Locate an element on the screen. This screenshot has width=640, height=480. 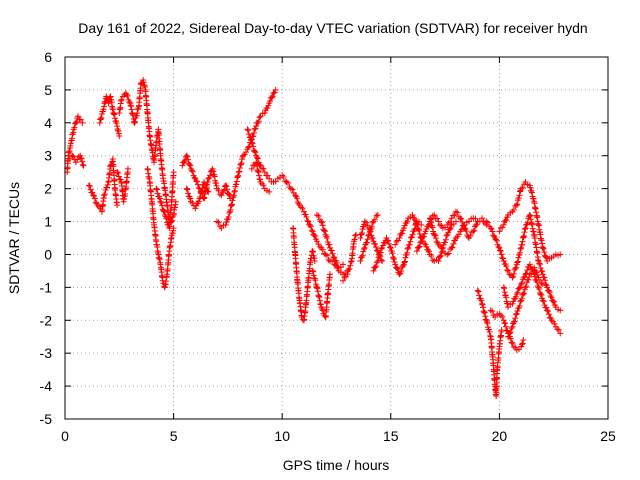
y-tick-label: 6 is located at coordinates (48, 57).